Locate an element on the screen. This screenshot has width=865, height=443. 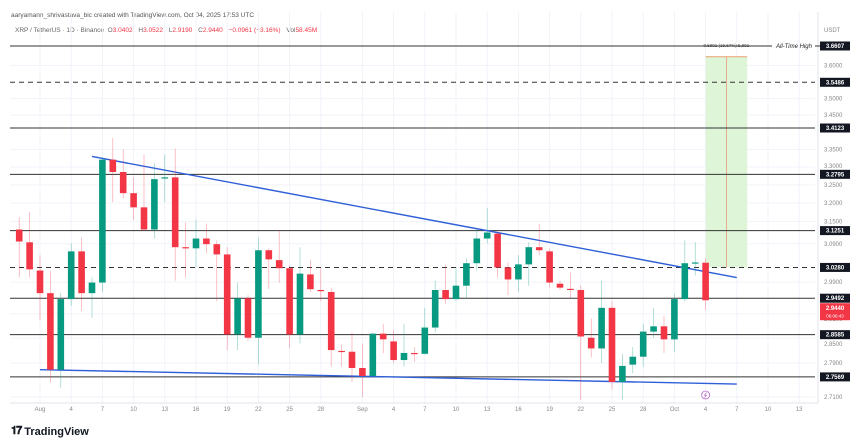
level-price-label: 2.7569 is located at coordinates (835, 378).